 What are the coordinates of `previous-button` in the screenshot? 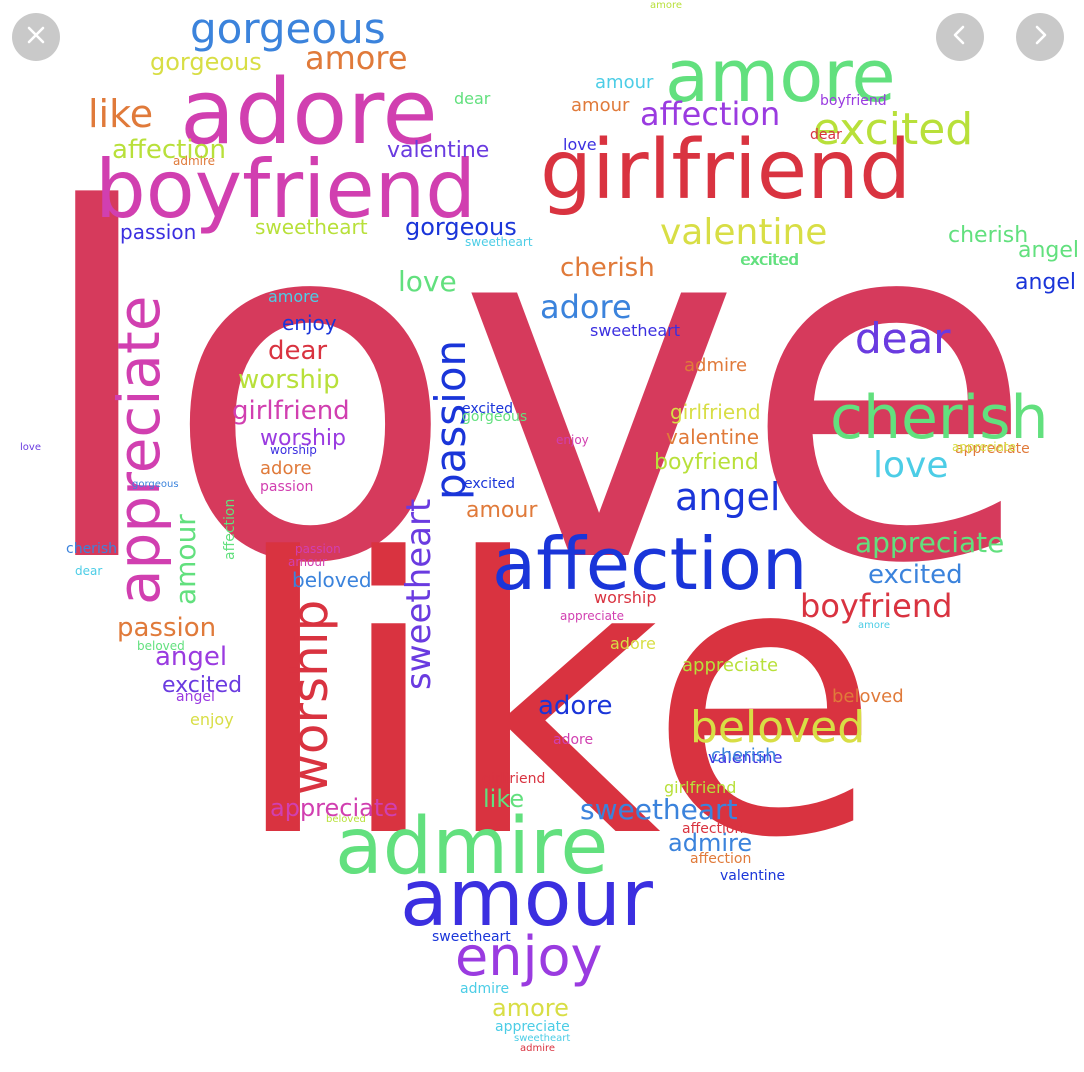 It's located at (960, 37).